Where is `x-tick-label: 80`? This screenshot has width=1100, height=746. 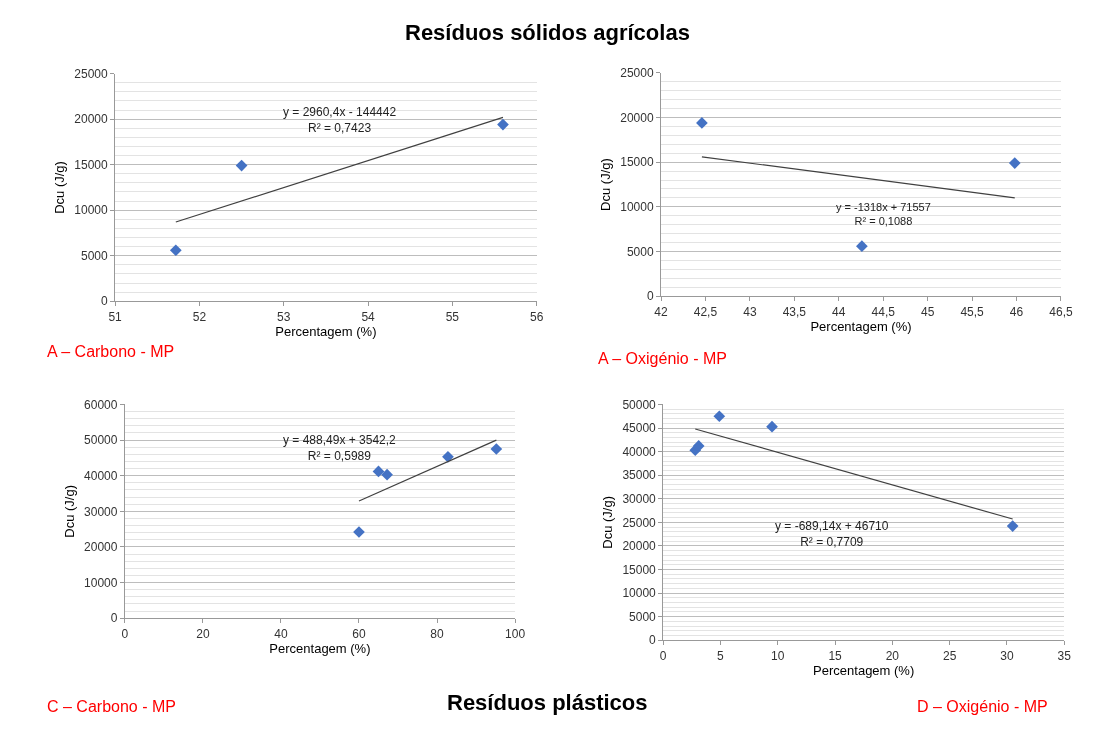 x-tick-label: 80 is located at coordinates (437, 633).